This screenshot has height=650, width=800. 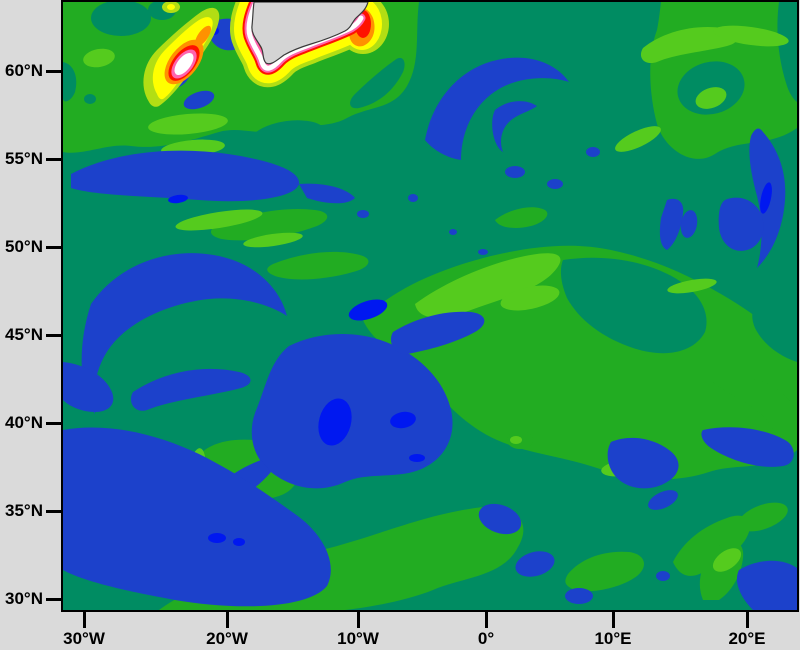 I want to click on y-tick-label: 55°N, so click(x=24, y=158).